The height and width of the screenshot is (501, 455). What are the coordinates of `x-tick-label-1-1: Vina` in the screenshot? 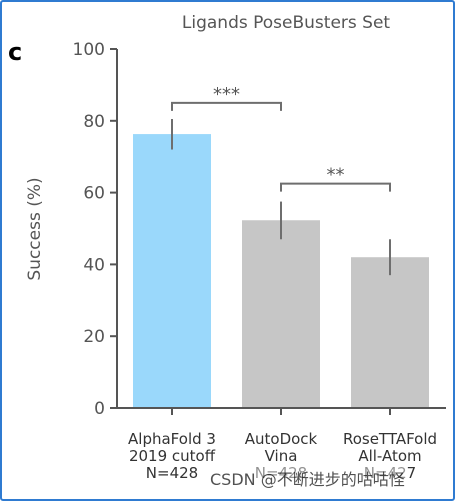 It's located at (281, 456).